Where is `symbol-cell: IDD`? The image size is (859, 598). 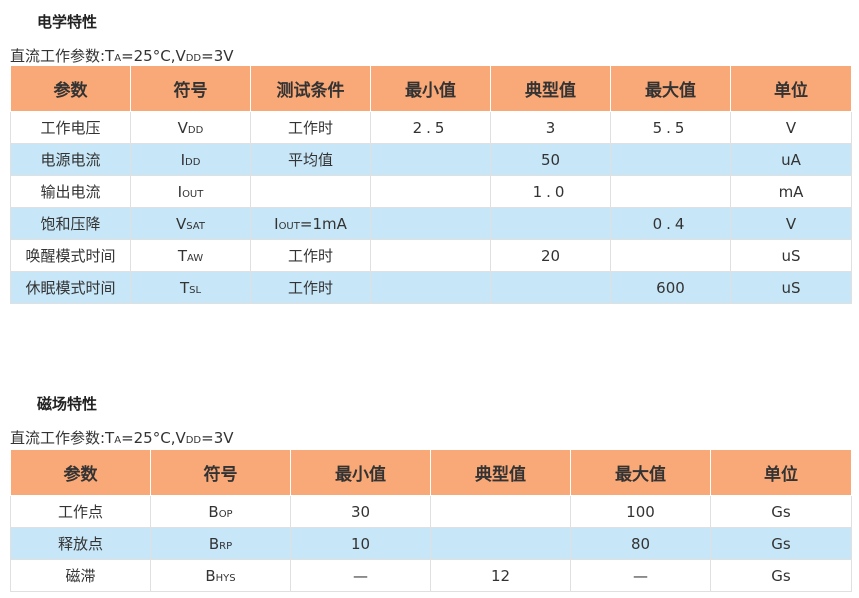
symbol-cell: IDD is located at coordinates (190, 159).